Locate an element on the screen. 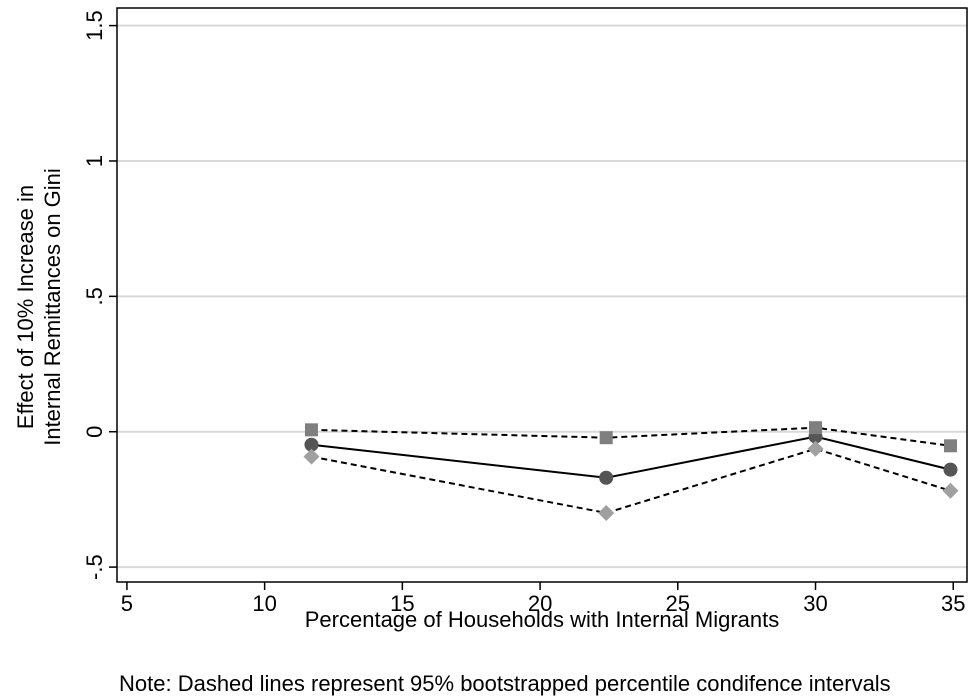  y-tick-label: 0 is located at coordinates (94, 432).